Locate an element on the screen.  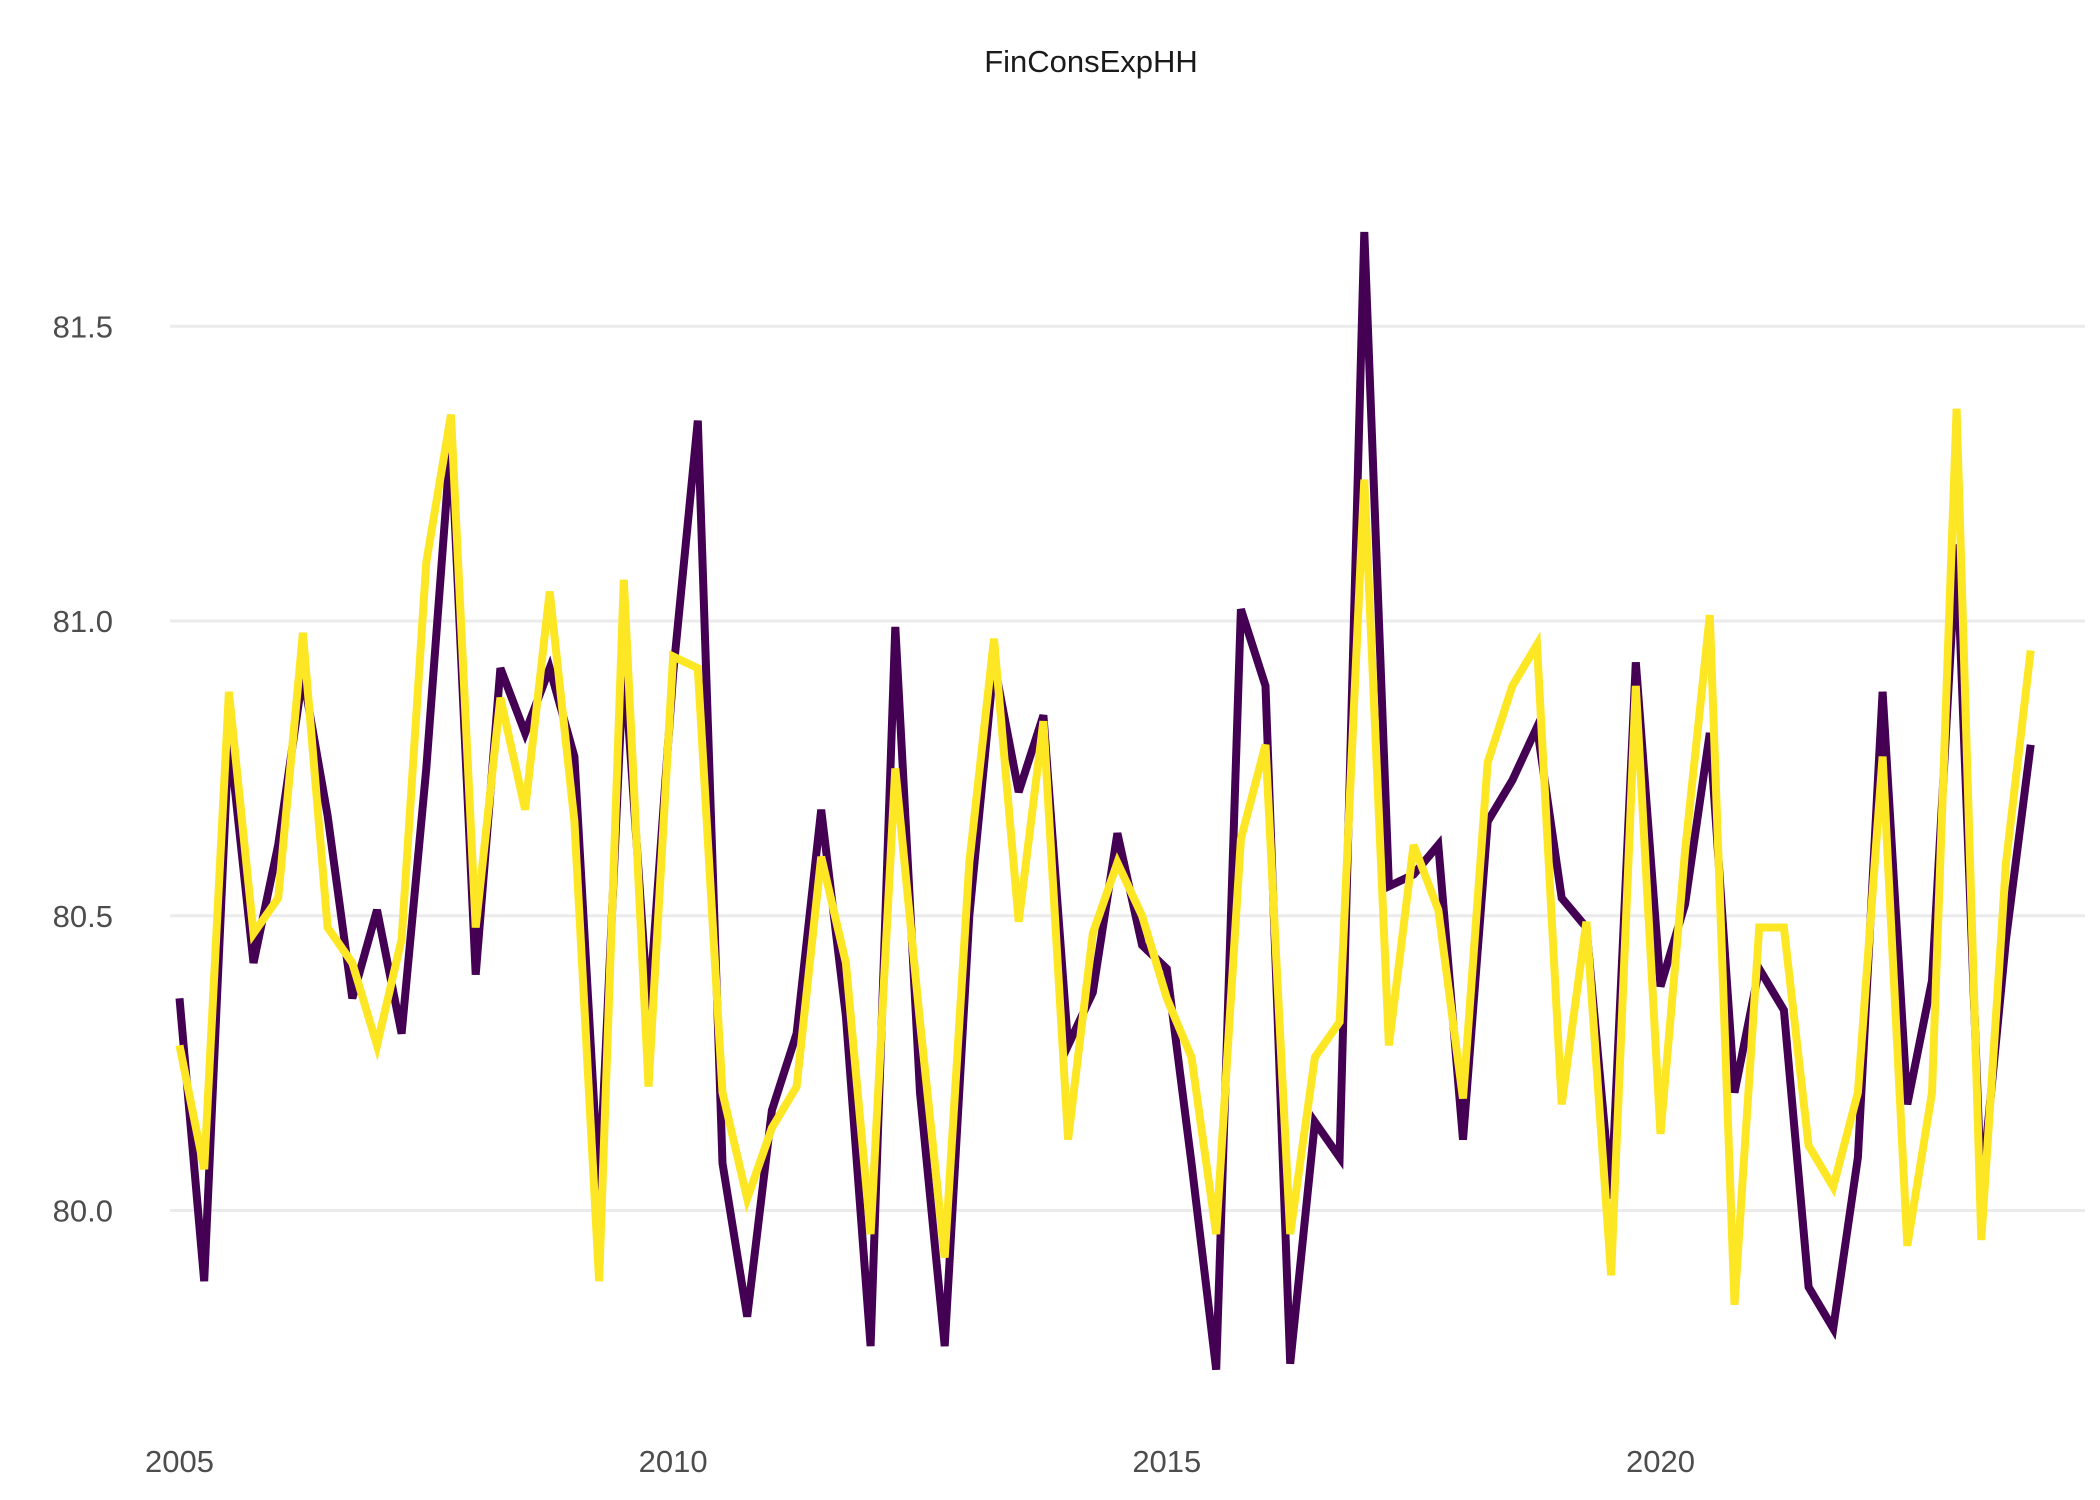
y-tick-label: 80.5 is located at coordinates (83, 916).